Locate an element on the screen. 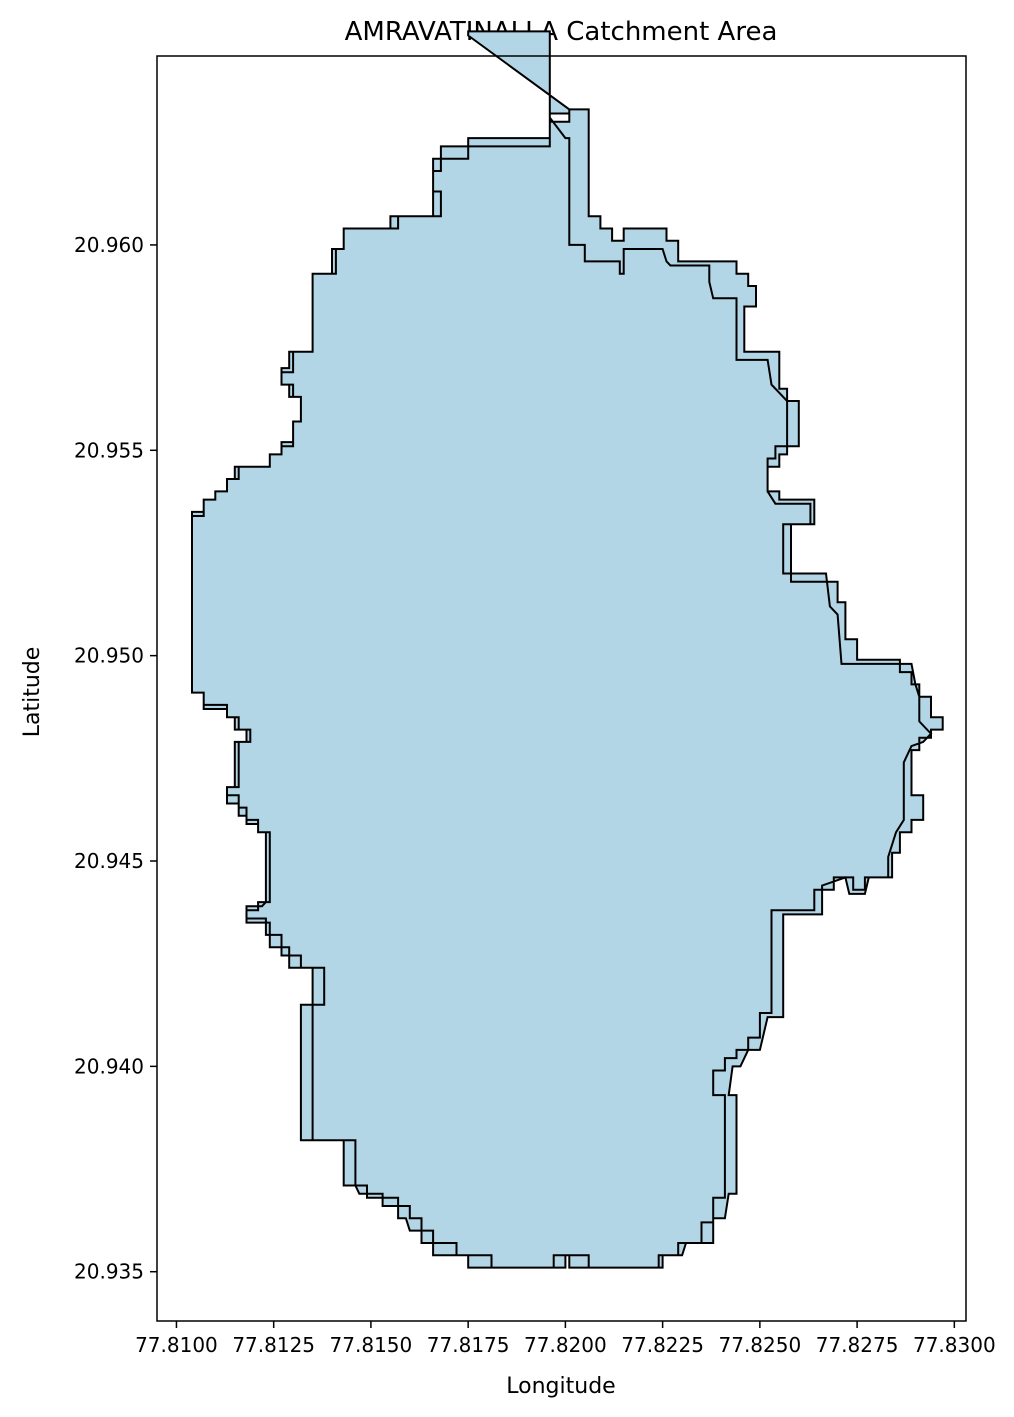 The image size is (1014, 1417). x-tick-label: 77.8250 is located at coordinates (760, 1345).